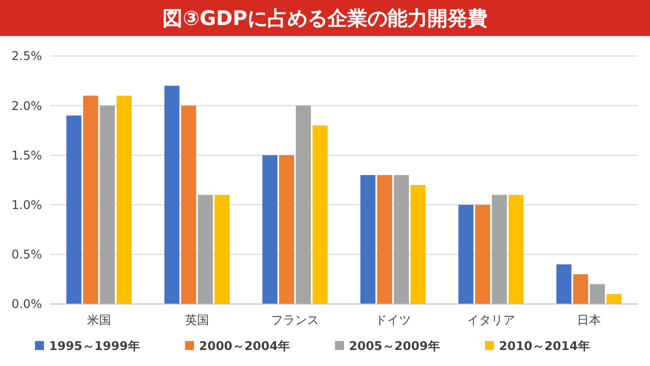  Describe the element at coordinates (589, 320) in the screenshot. I see `x-tick-label: 日本` at that location.